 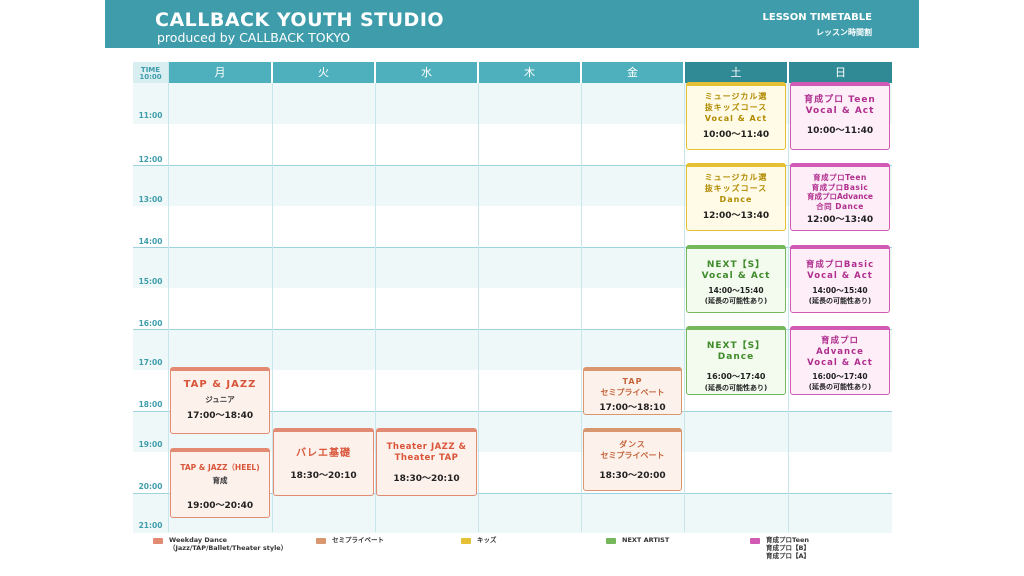 I want to click on day-header-thu: 木, so click(x=529, y=72).